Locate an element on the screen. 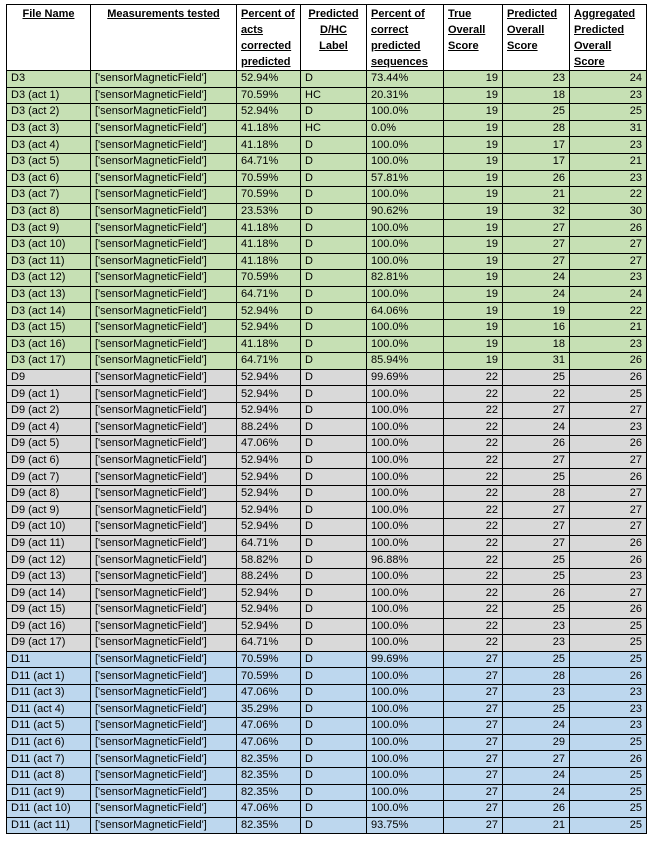 The height and width of the screenshot is (843, 661). file-name-cell: D3 (act 6) is located at coordinates (48, 178).